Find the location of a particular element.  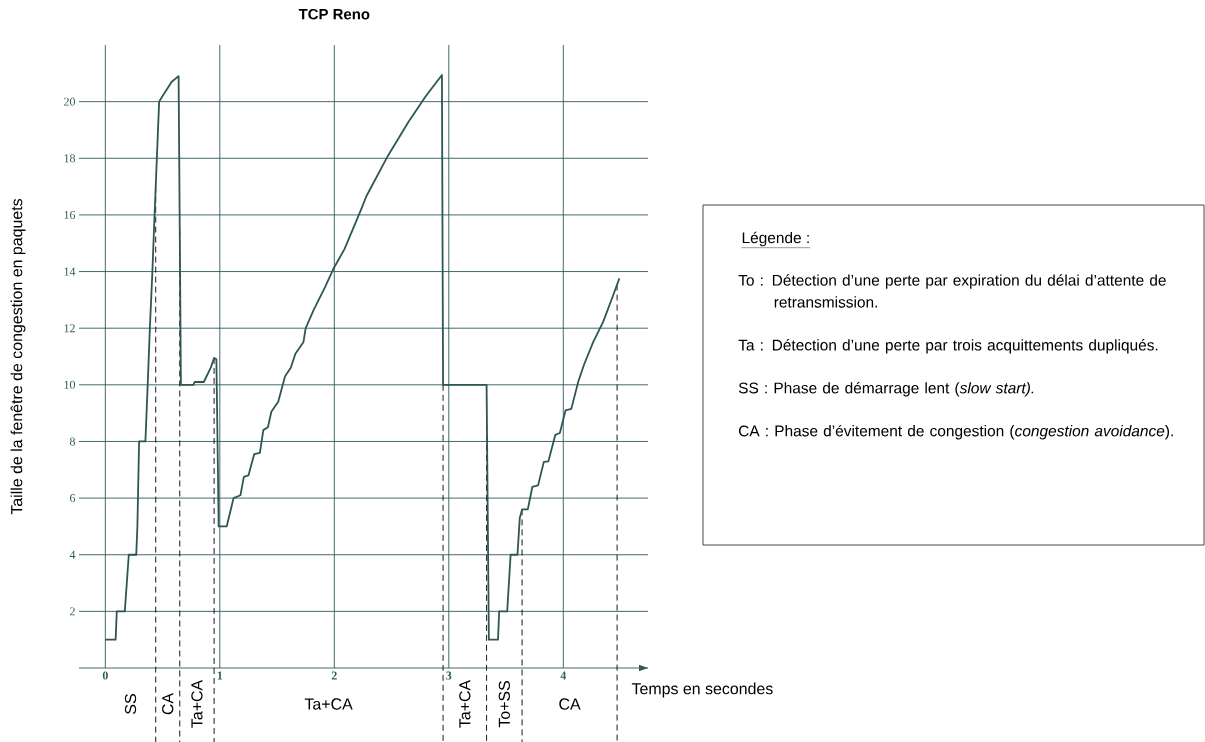

text: Ta : Détection d’une perte par trois acquittements dupliqués. is located at coordinates (948, 346).